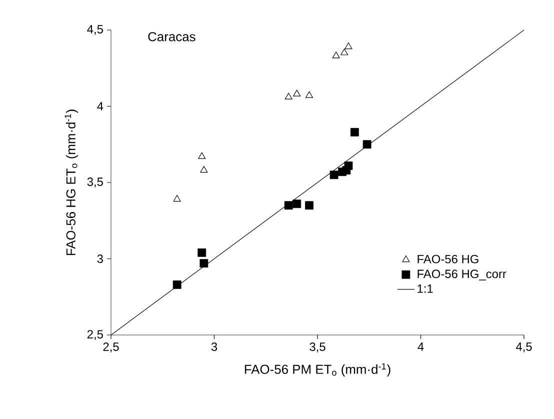  Describe the element at coordinates (448, 259) in the screenshot. I see `legend-label: FAO-56 HG` at that location.